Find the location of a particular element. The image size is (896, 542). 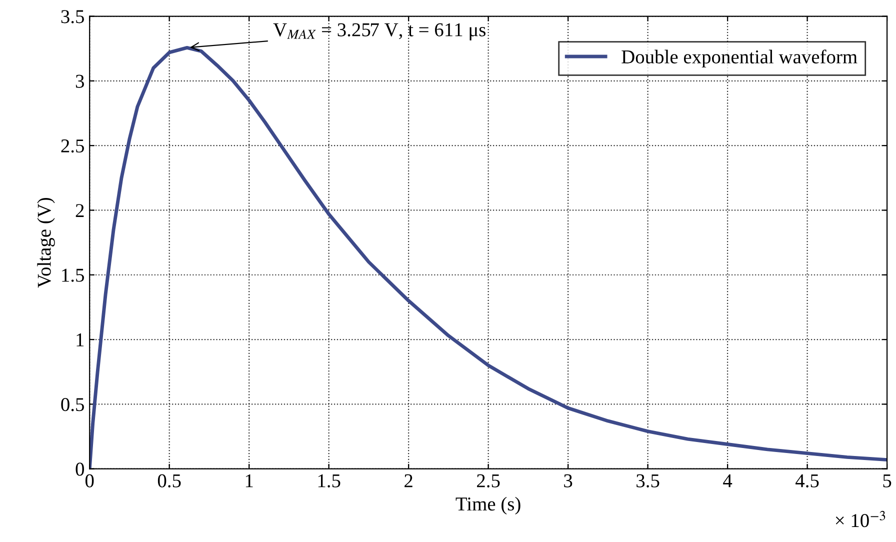

x-tick-label: 0.5 is located at coordinates (169, 481).